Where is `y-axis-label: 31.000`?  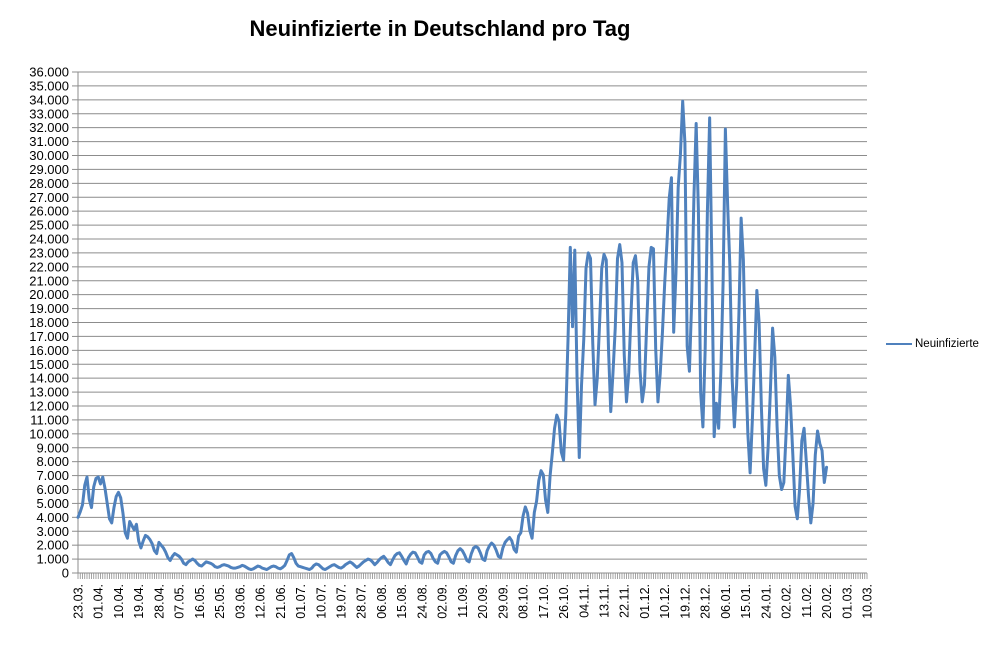
y-axis-label: 31.000 is located at coordinates (49, 141).